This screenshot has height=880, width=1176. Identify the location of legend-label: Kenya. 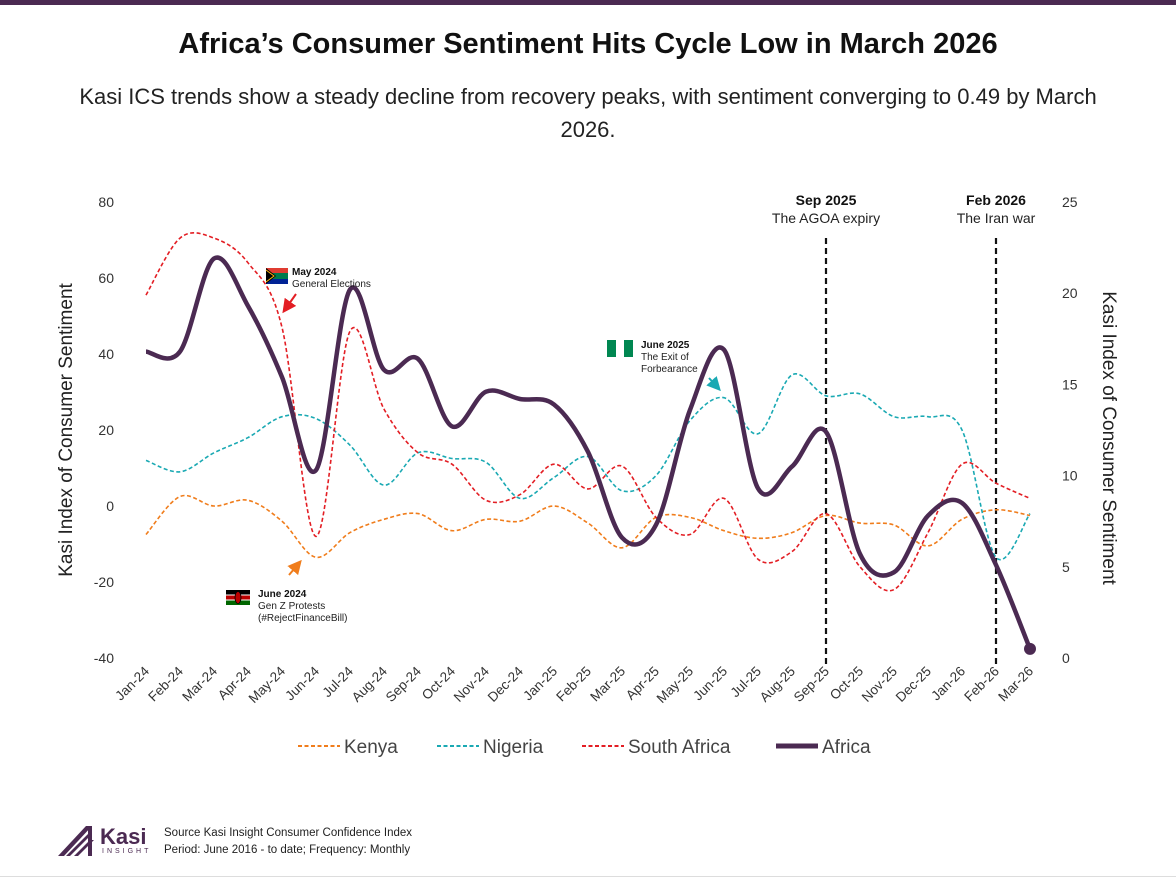
(371, 747).